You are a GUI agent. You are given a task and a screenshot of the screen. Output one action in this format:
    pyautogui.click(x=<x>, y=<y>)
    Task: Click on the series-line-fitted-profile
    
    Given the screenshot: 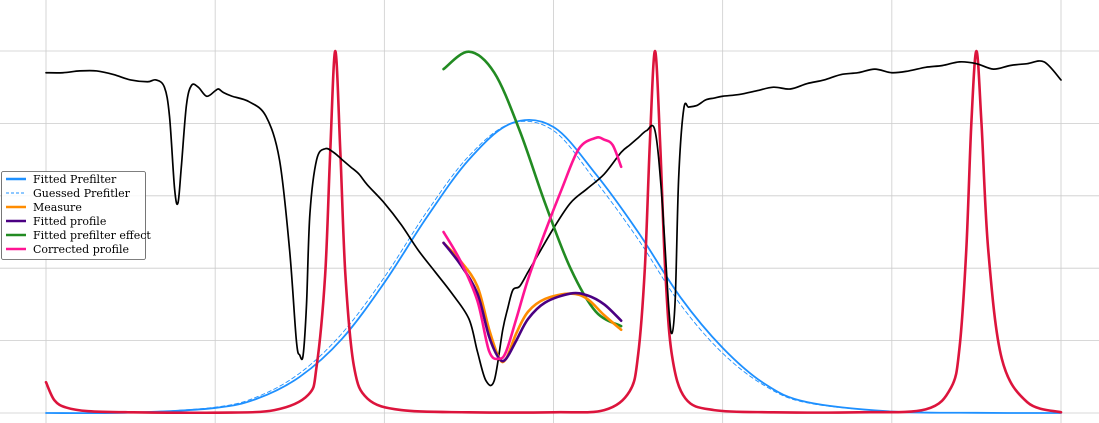 What is the action you would take?
    pyautogui.click(x=532, y=302)
    